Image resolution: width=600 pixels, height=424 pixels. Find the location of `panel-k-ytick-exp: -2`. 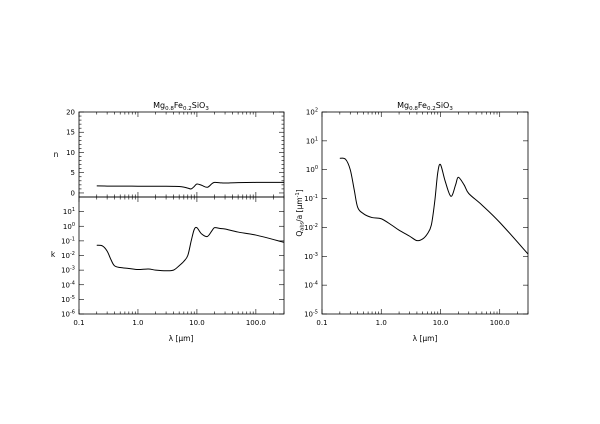

panel-k-ytick-exp: -2 is located at coordinates (72, 254).